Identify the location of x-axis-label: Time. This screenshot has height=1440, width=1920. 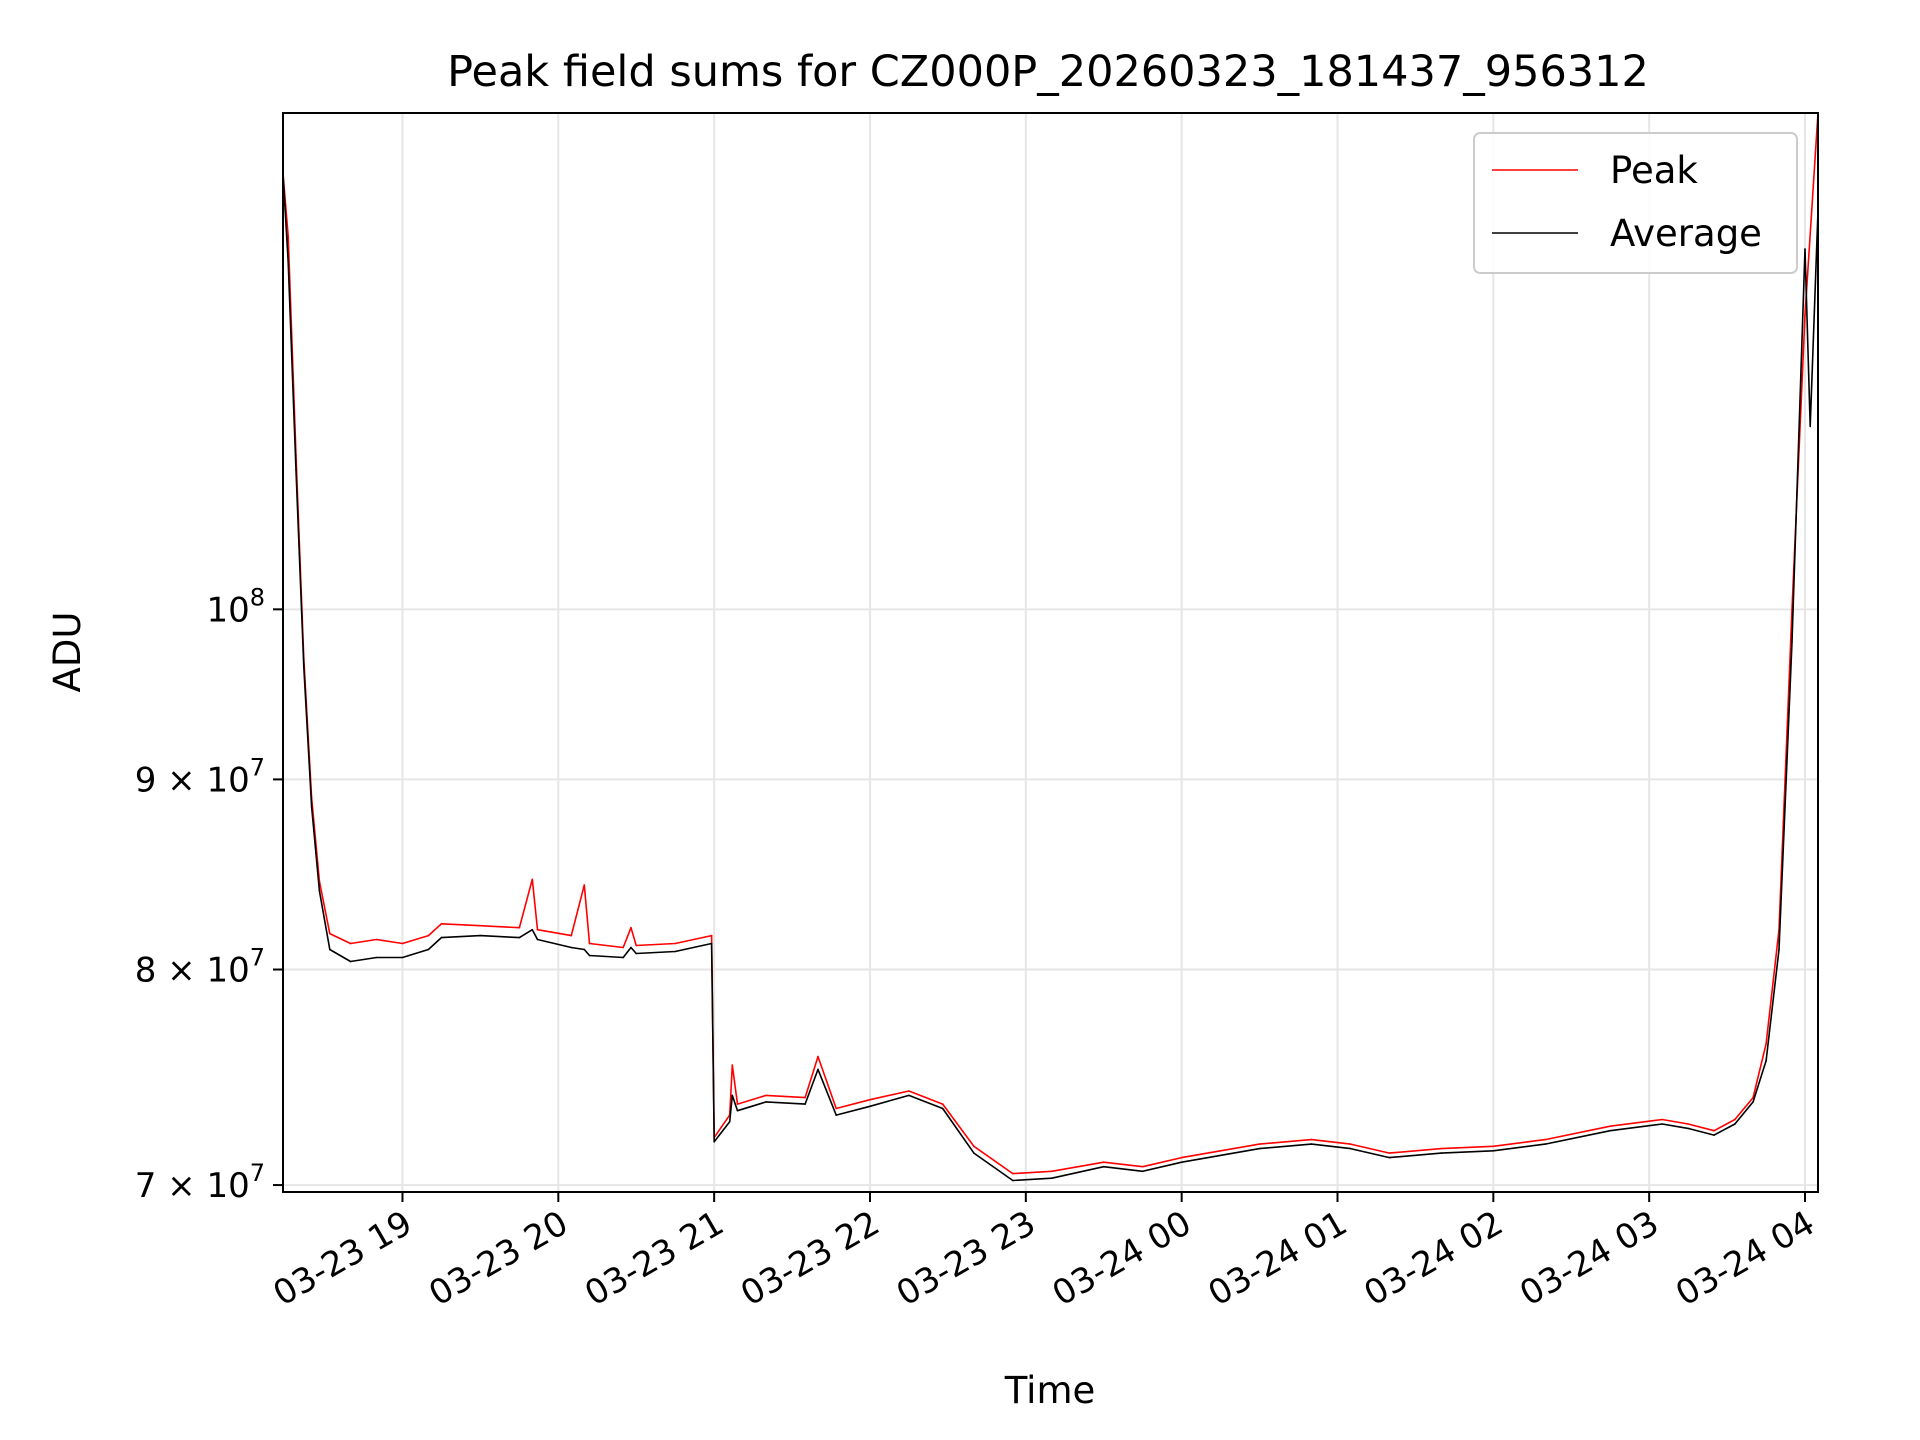
(1050, 1390).